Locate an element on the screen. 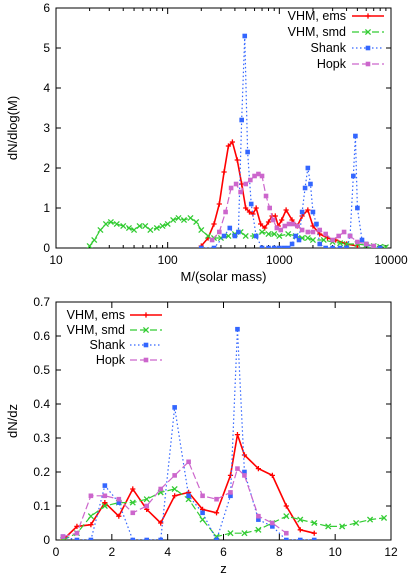 Image resolution: width=415 pixels, height=579 pixels. y-tick-label: 0.5 is located at coordinates (41, 370).